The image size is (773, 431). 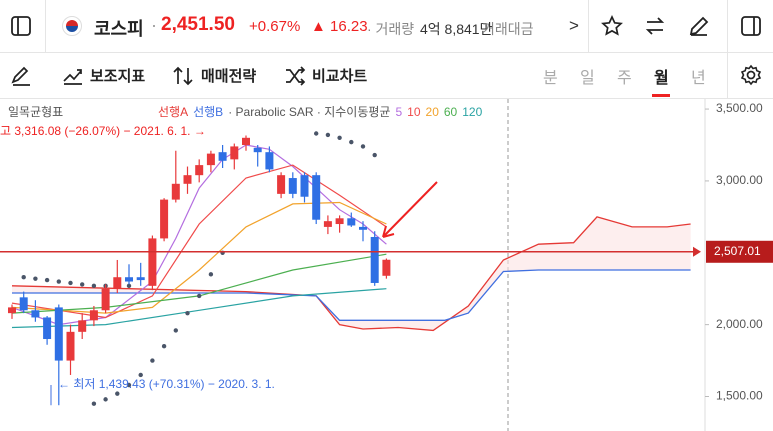 I want to click on current-label: 2,507.01, so click(x=737, y=251).